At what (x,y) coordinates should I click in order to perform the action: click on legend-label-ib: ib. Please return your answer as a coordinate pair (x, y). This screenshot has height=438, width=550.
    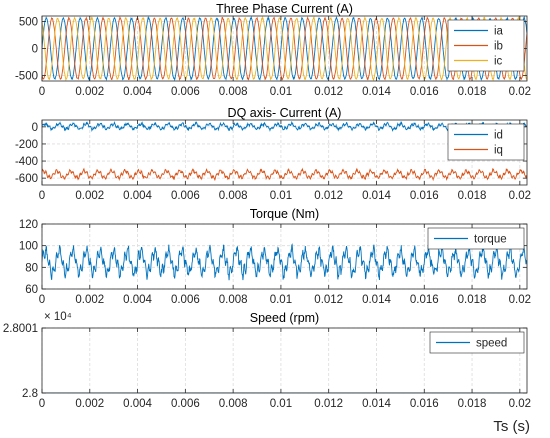
    Looking at the image, I should click on (498, 47).